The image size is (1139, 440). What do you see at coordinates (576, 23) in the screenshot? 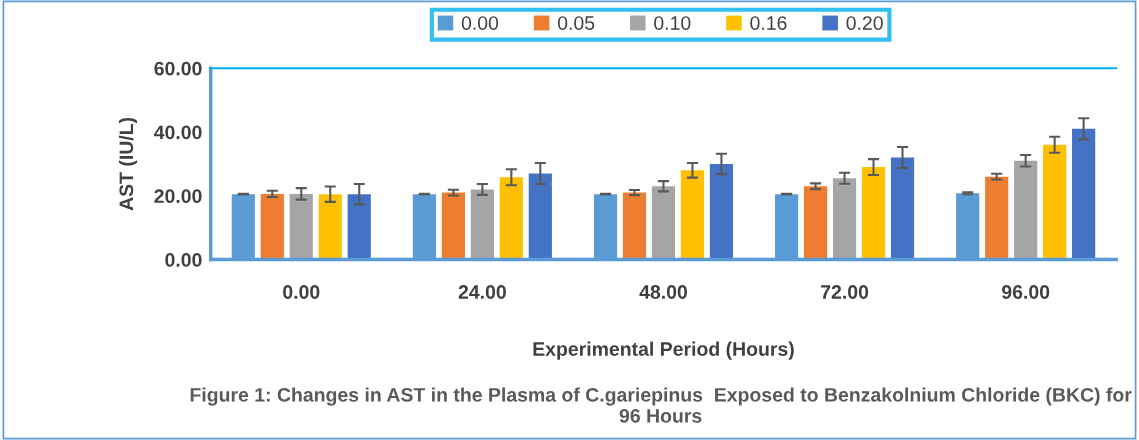
I see `legend-label: 0.05` at bounding box center [576, 23].